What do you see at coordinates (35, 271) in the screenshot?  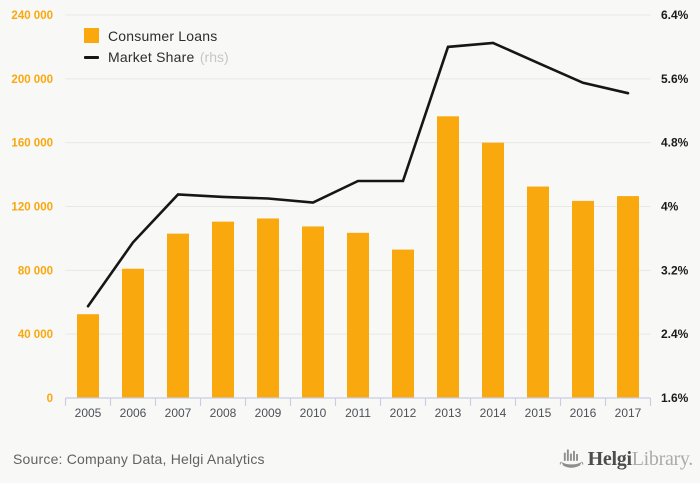 I see `left-axis-tick-label: 80 000` at bounding box center [35, 271].